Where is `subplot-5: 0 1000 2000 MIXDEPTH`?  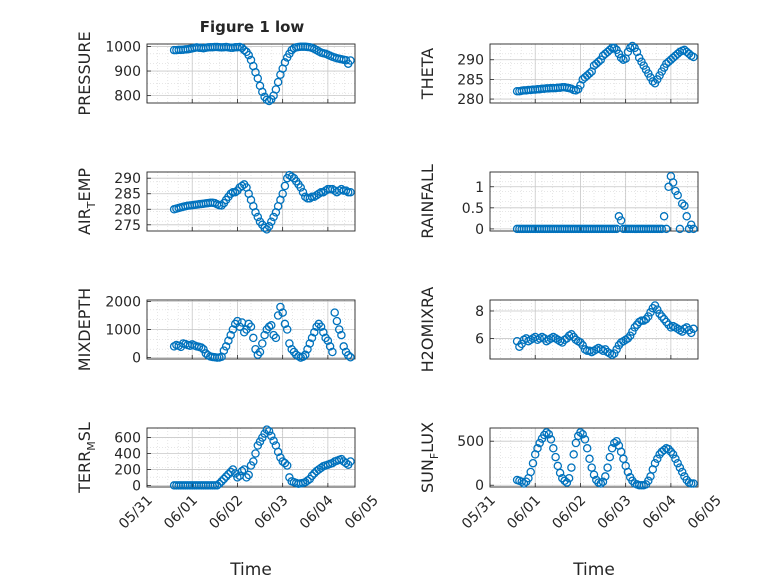 subplot-5: 0 1000 2000 MIXDEPTH is located at coordinates (215, 329).